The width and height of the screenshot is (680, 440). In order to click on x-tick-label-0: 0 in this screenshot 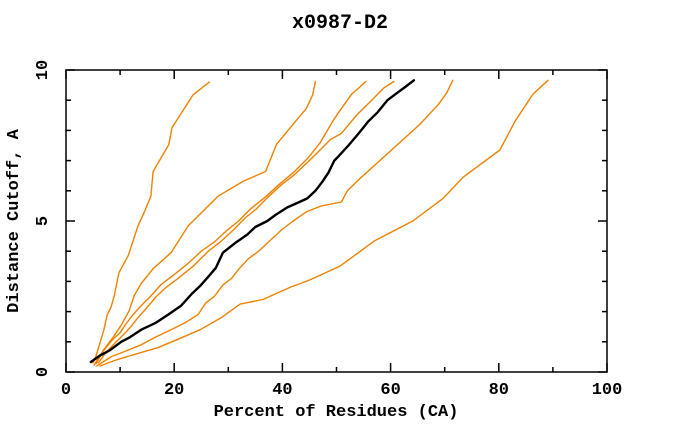, I will do `click(66, 390)`.